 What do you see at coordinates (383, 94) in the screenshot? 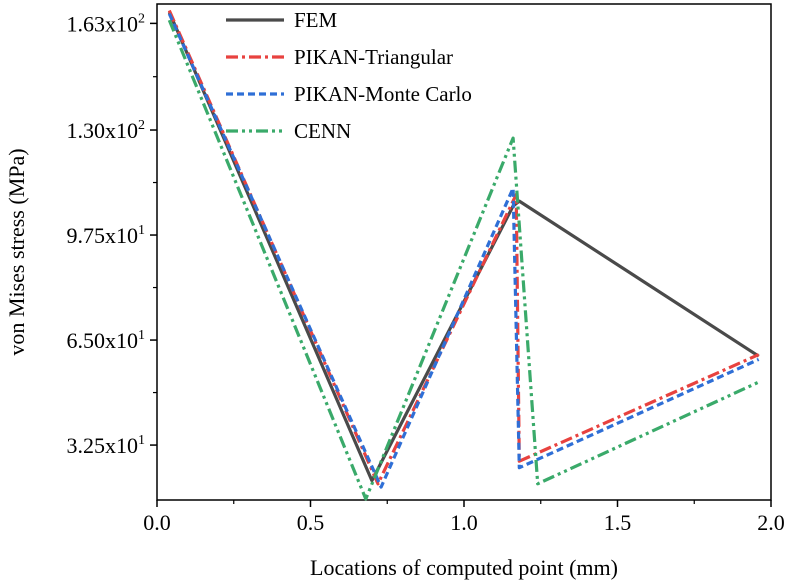
I see `legend-label: PIKAN-Monte Carlo` at bounding box center [383, 94].